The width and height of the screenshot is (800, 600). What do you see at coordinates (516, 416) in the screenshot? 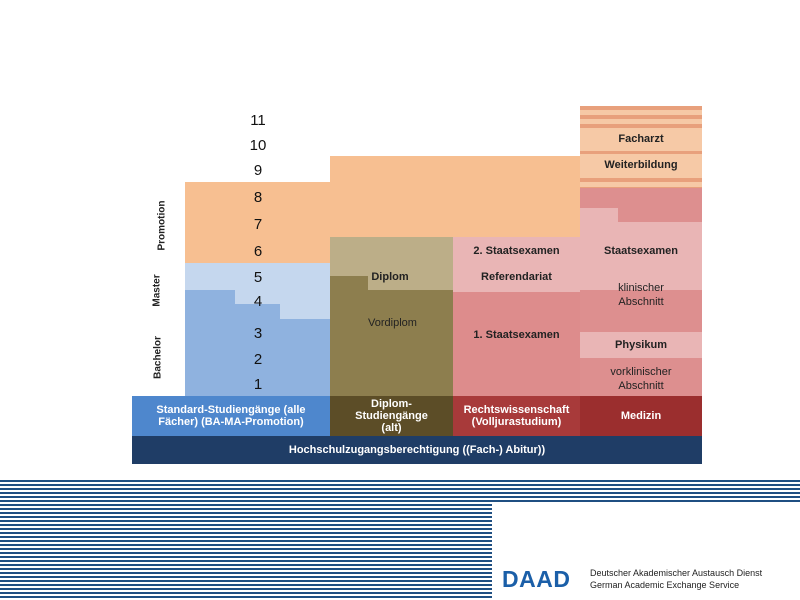
I see `column-recht: Rechtswissenschaft (Volljurastudium)` at bounding box center [516, 416].